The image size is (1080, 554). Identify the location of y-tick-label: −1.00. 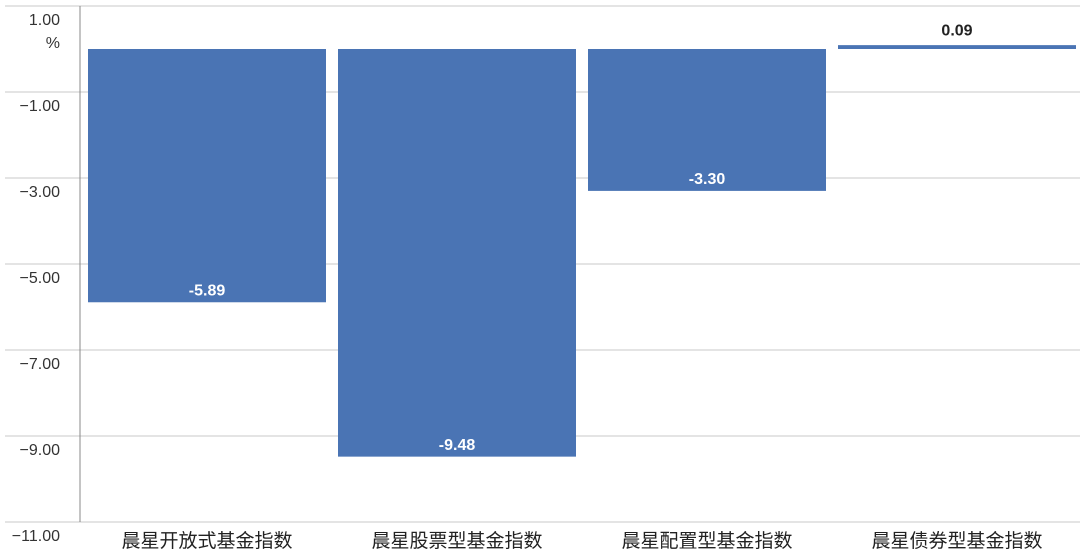
(40, 106).